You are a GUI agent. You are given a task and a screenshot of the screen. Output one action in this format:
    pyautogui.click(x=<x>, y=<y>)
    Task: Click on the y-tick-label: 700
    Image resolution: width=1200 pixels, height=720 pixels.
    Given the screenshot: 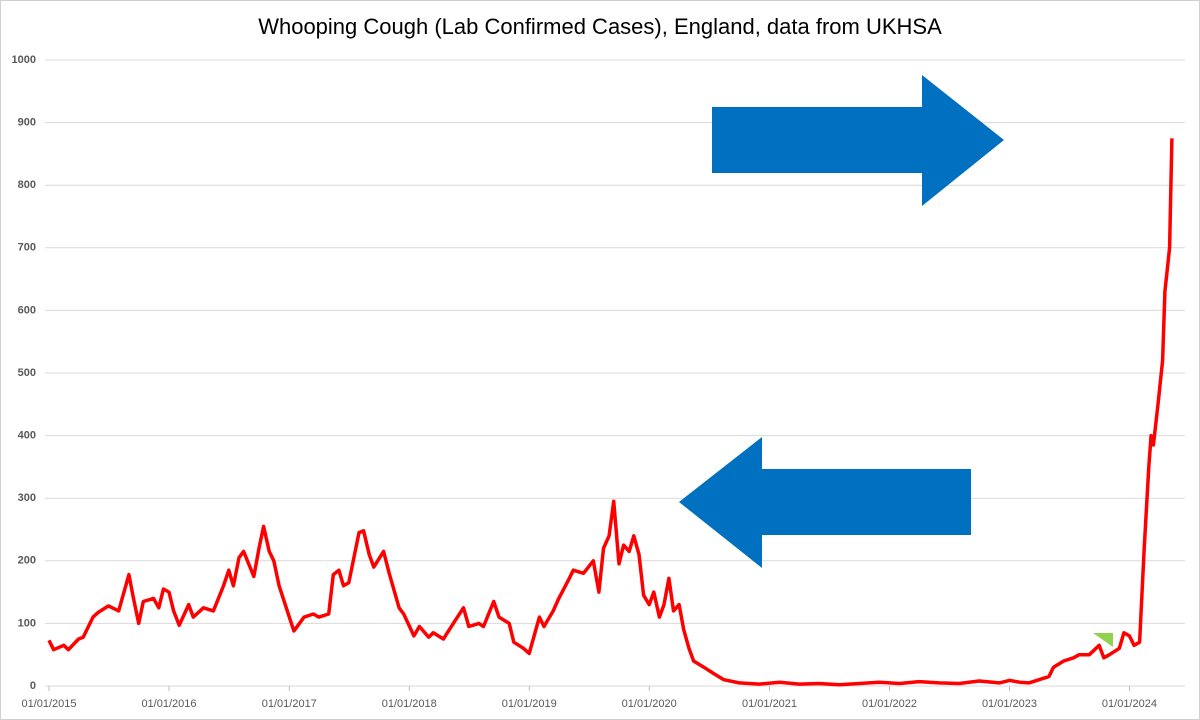 What is the action you would take?
    pyautogui.click(x=27, y=248)
    